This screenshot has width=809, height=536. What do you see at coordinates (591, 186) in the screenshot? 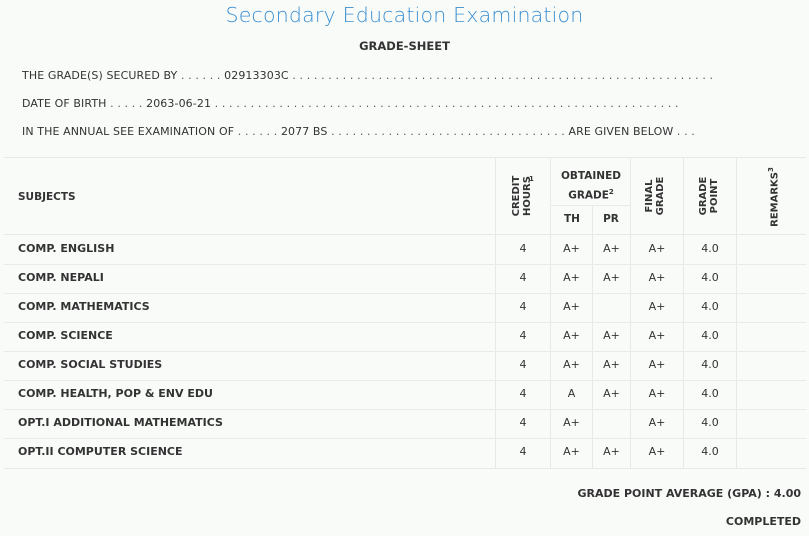
I see `obtained-grade-header: OBTAINED GRADE2` at bounding box center [591, 186].